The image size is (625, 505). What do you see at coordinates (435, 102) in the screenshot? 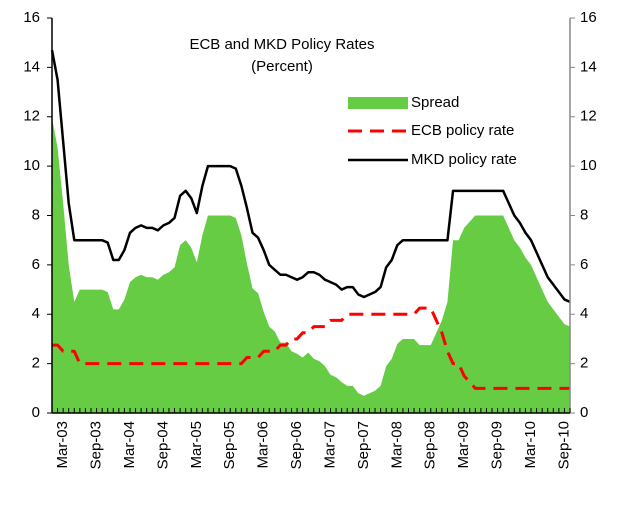
I see `legend-label: Spread` at bounding box center [435, 102].